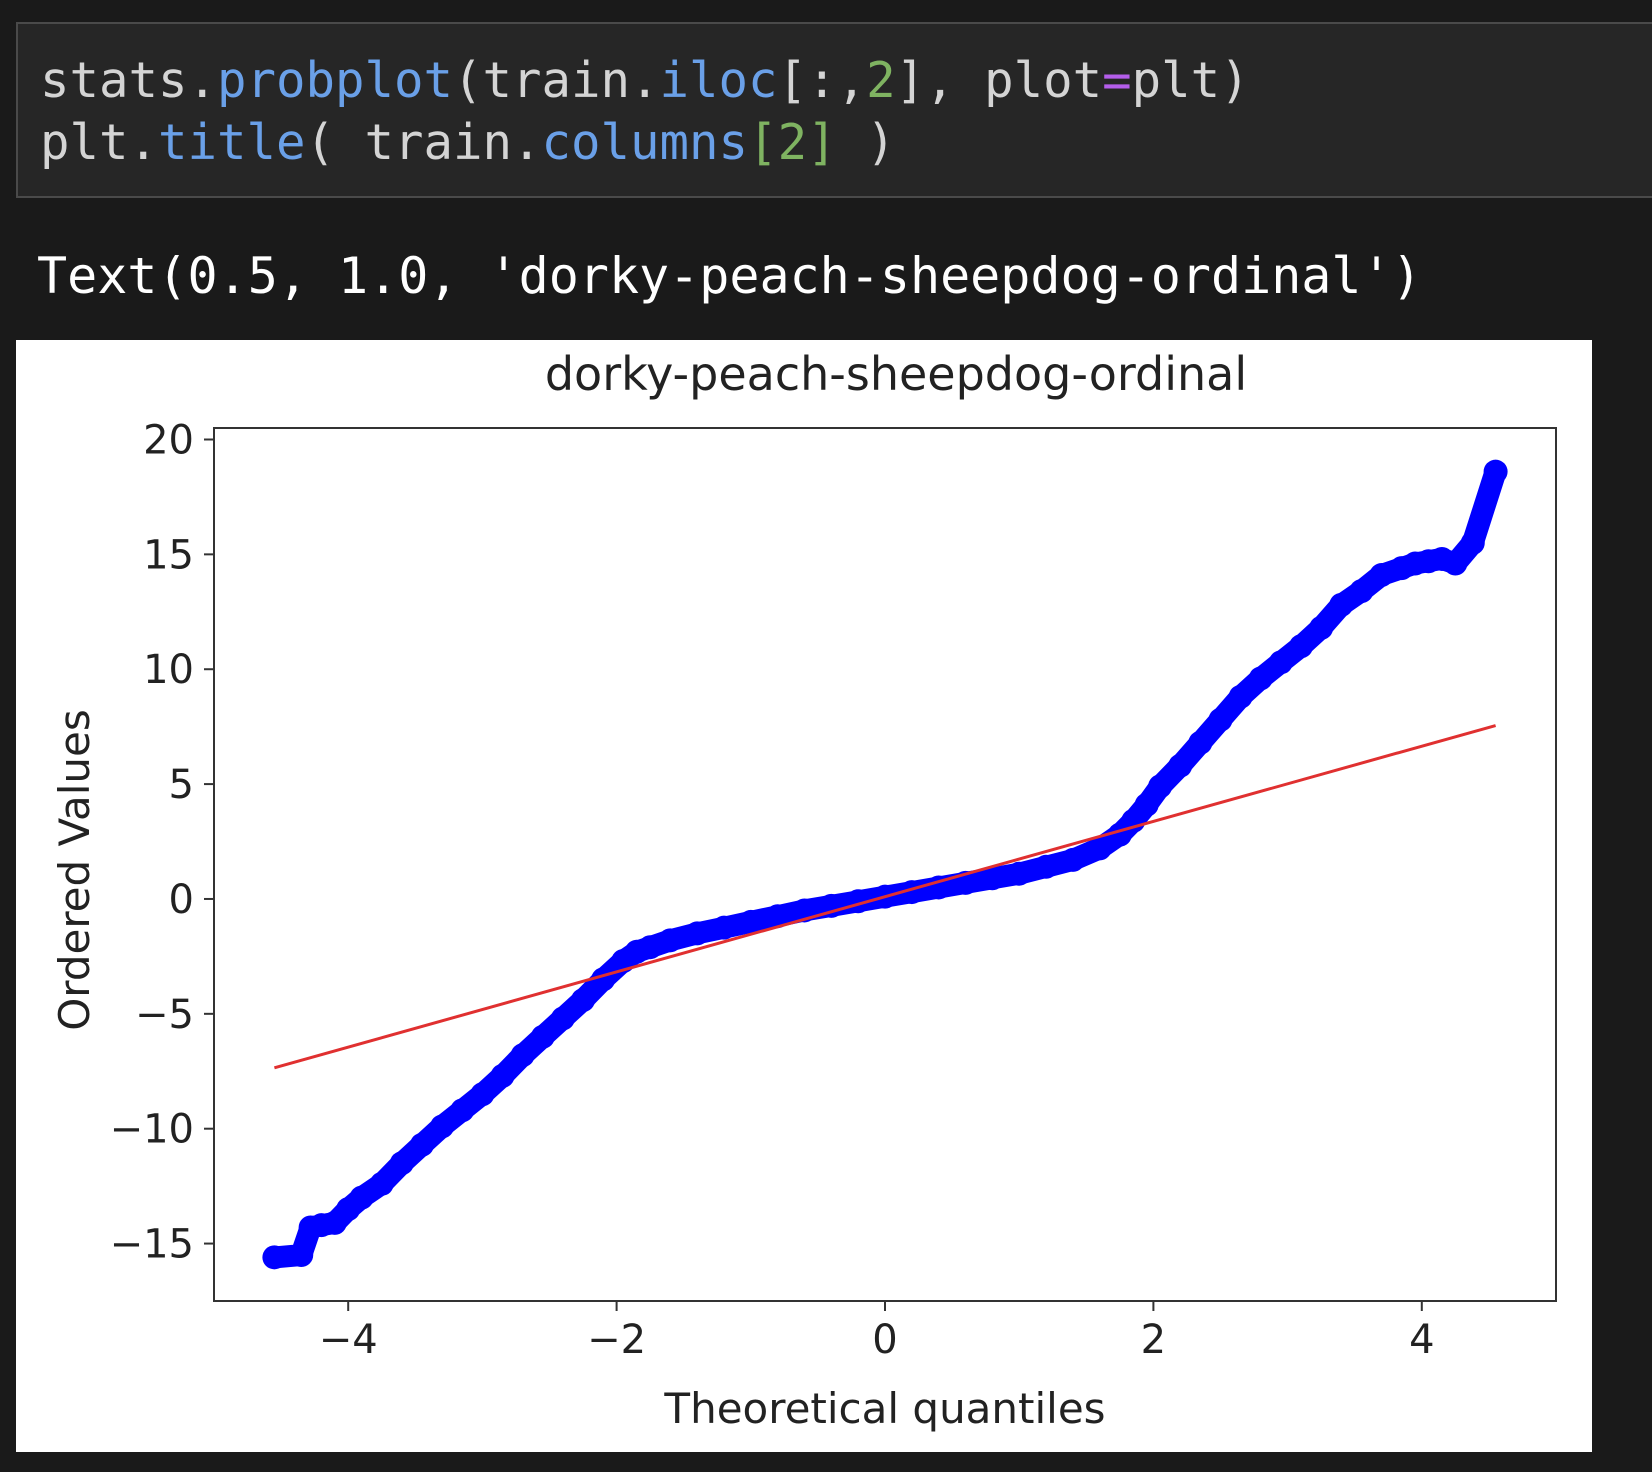  I want to click on x-tick-label: −4, so click(348, 1340).